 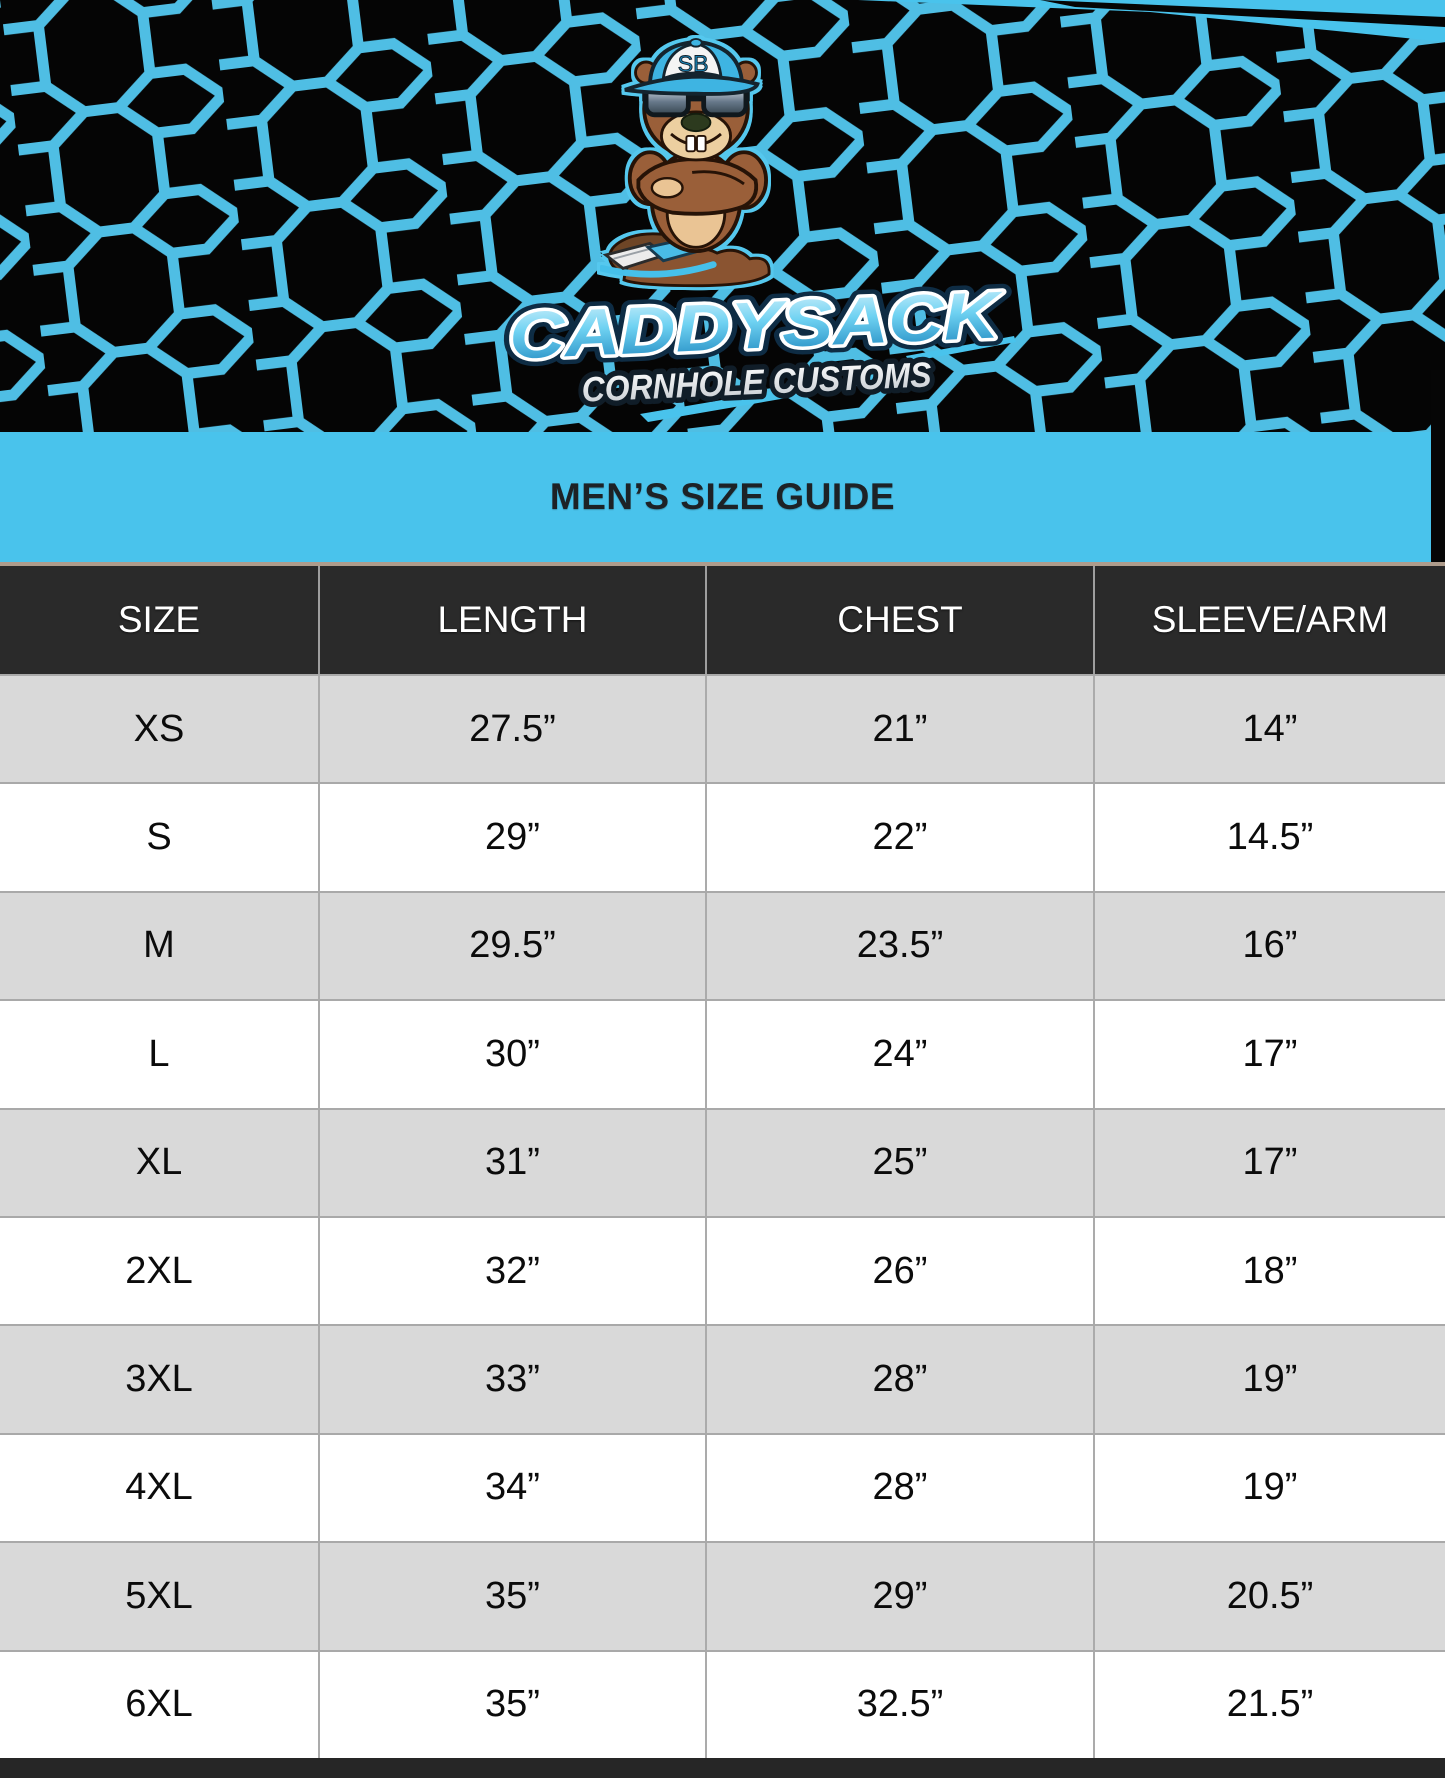 I want to click on baseball-cap: SB, so click(x=692, y=66).